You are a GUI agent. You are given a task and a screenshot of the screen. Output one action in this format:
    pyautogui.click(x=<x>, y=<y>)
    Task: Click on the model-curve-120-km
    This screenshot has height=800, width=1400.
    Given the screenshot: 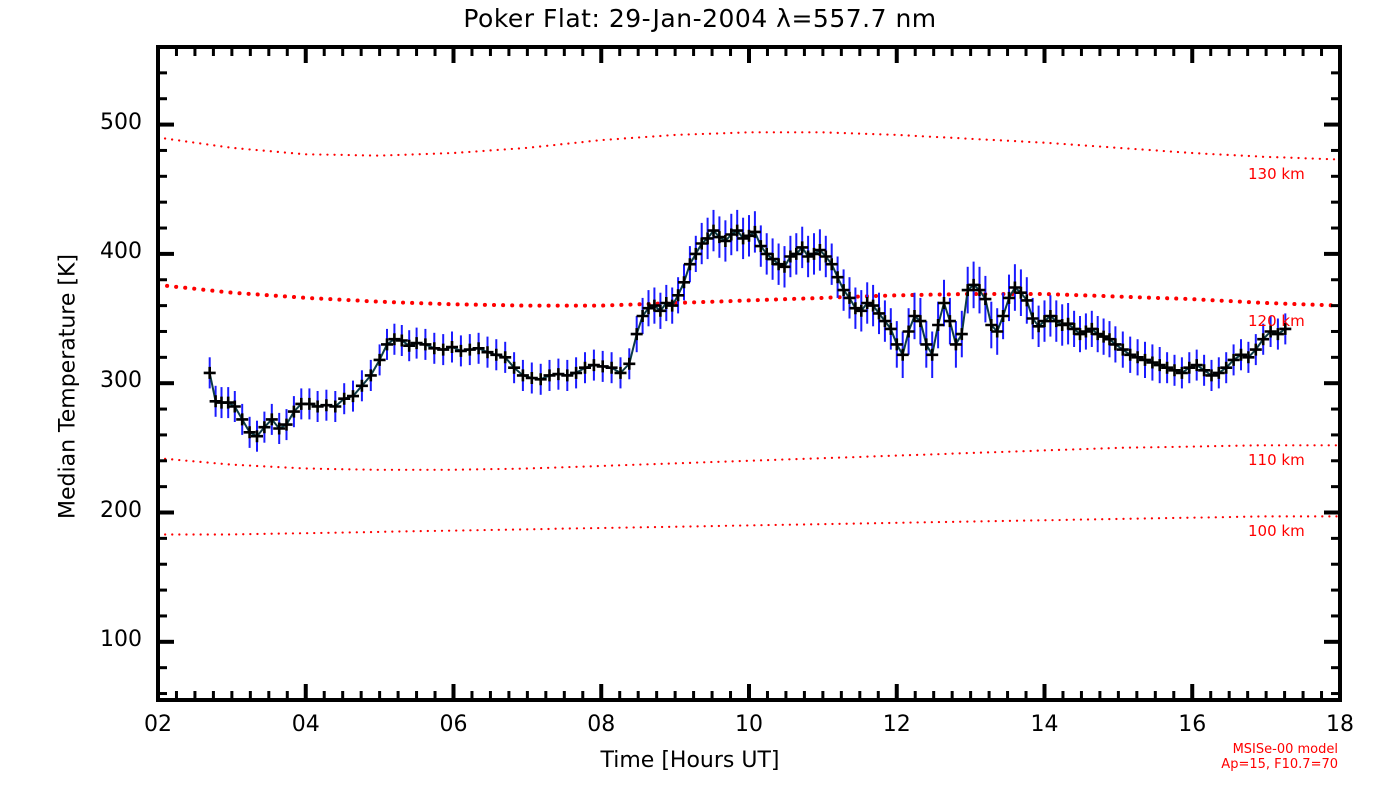 What is the action you would take?
    pyautogui.click(x=749, y=295)
    